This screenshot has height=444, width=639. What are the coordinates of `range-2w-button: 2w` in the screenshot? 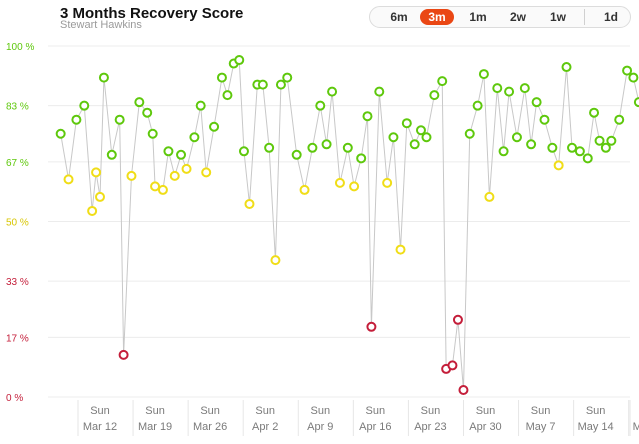 It's located at (517, 17).